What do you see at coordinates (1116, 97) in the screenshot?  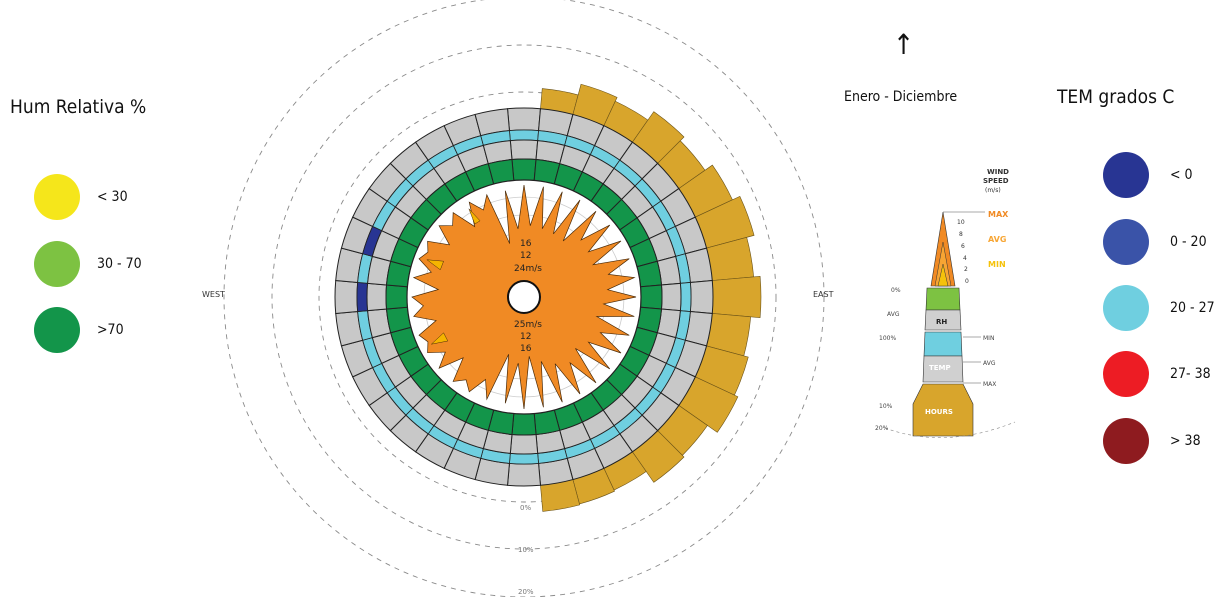 I see `tem-legend-title: TEM grados C` at bounding box center [1116, 97].